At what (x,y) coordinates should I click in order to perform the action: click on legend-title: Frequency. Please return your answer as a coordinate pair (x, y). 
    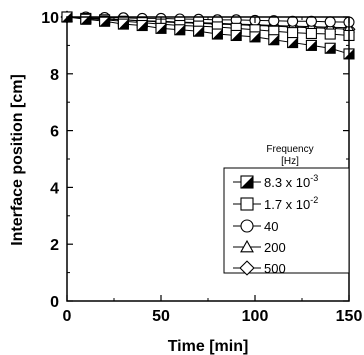
    Looking at the image, I should click on (289, 149).